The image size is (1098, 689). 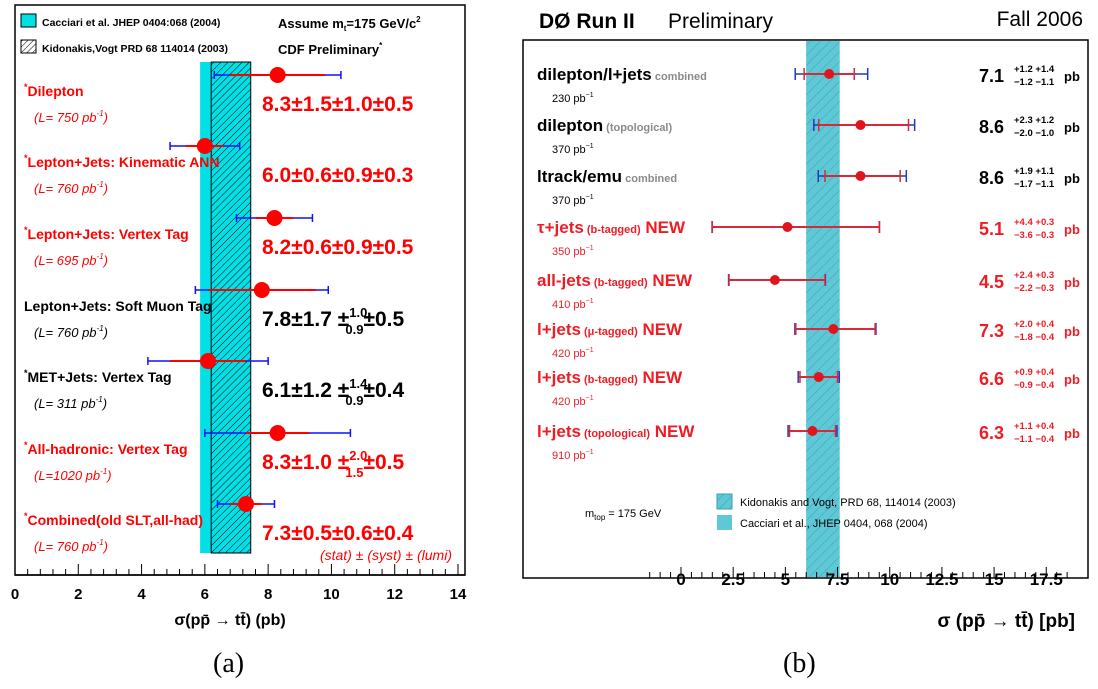 What do you see at coordinates (579, 176) in the screenshot?
I see `measurement-name: ltrack/emu` at bounding box center [579, 176].